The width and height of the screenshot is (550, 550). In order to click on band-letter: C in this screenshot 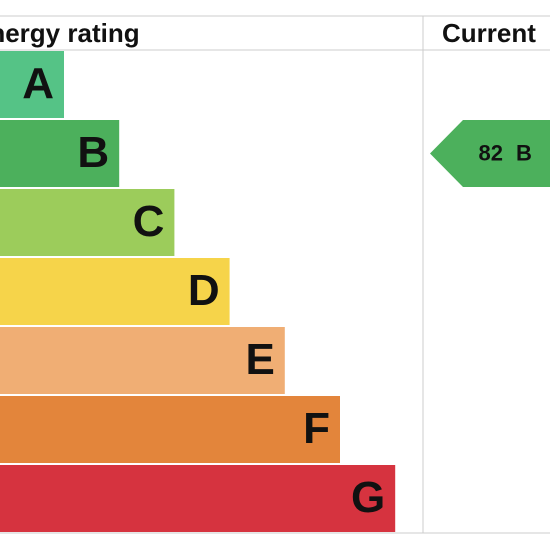, I will do `click(149, 221)`.